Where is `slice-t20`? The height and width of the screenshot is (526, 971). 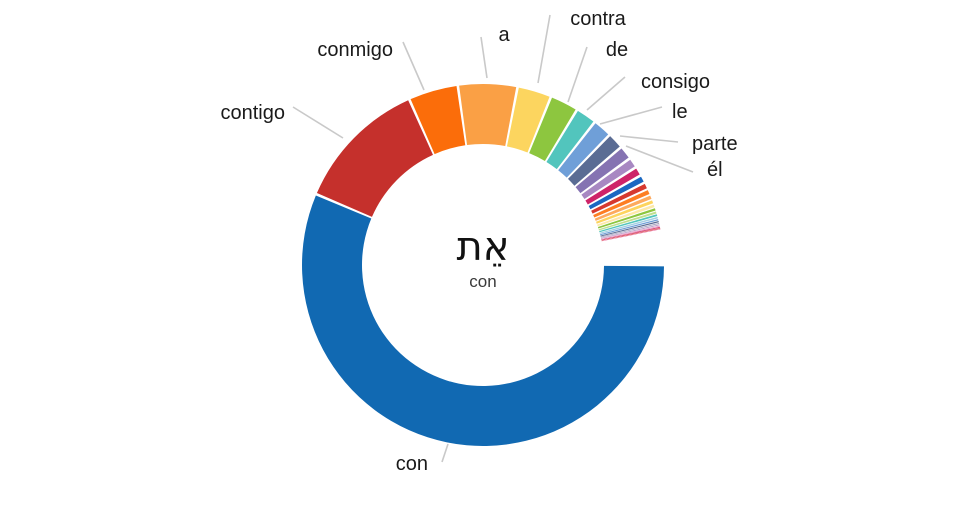
slice-t20 is located at coordinates (631, 235).